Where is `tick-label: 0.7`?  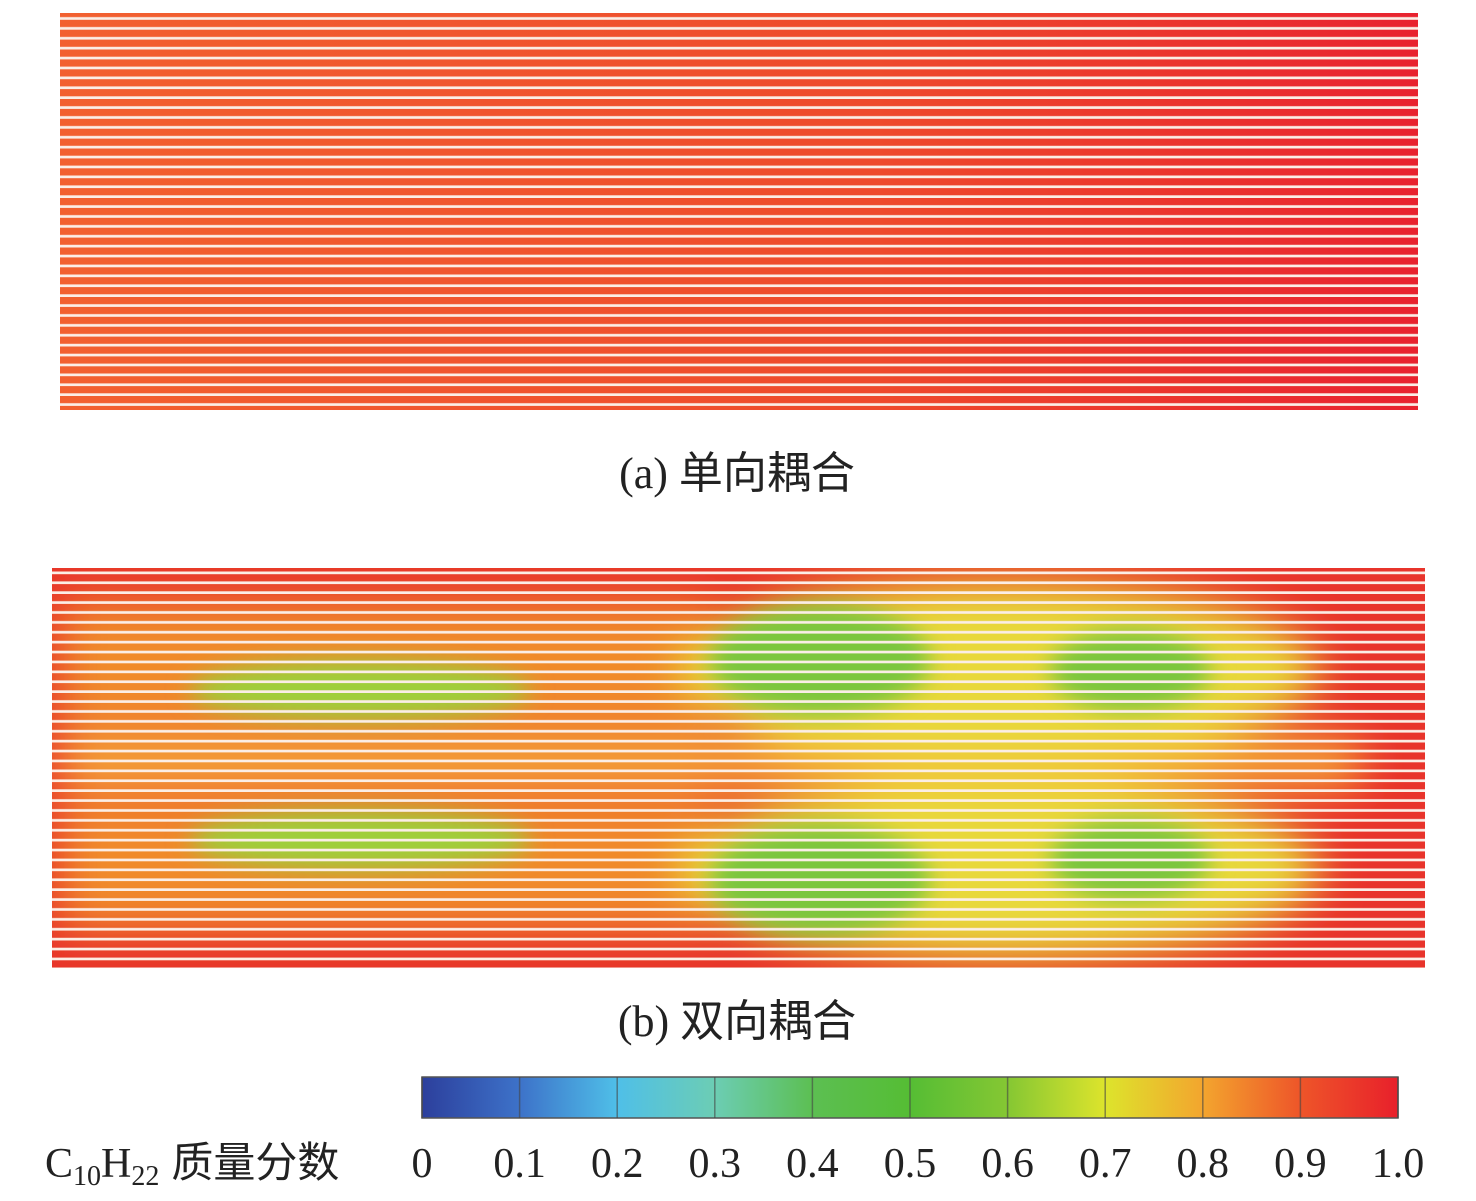
tick-label: 0.7 is located at coordinates (1105, 1164).